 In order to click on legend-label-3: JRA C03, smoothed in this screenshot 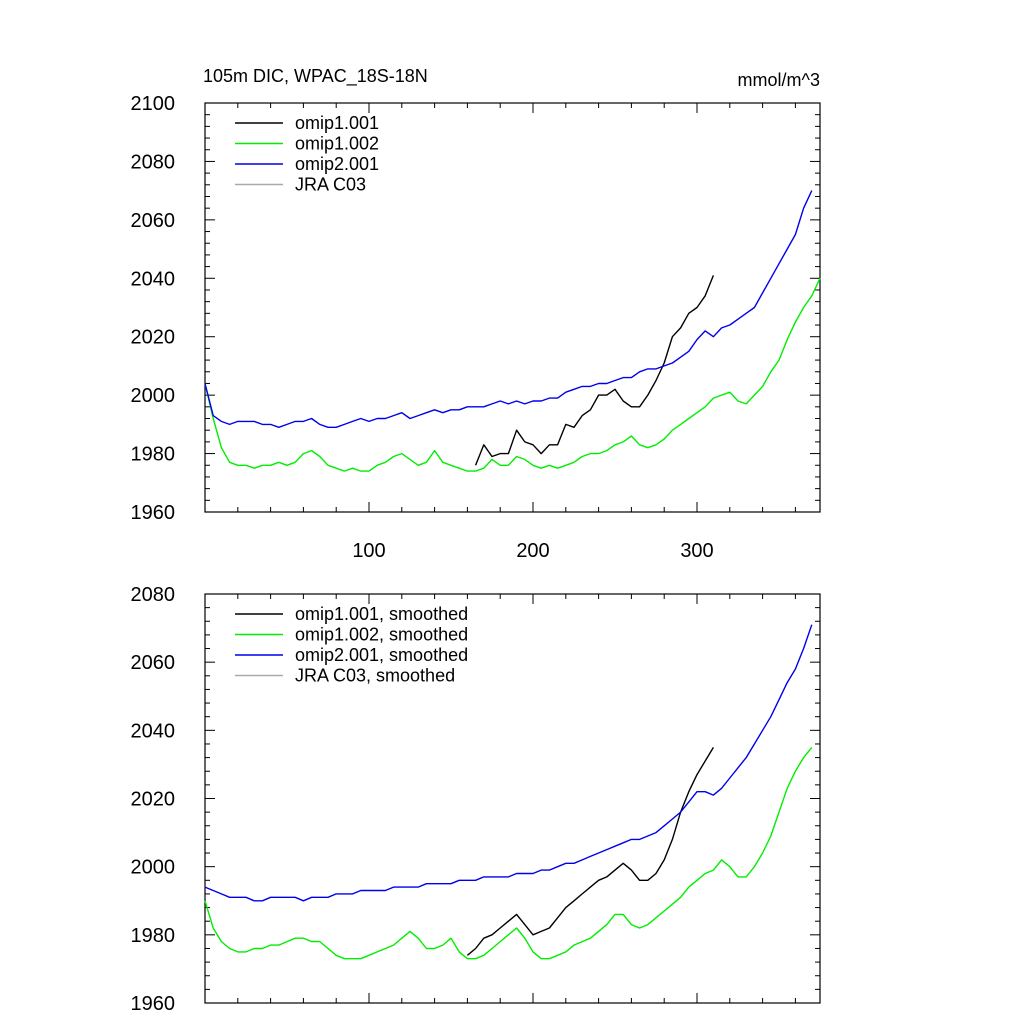, I will do `click(375, 676)`.